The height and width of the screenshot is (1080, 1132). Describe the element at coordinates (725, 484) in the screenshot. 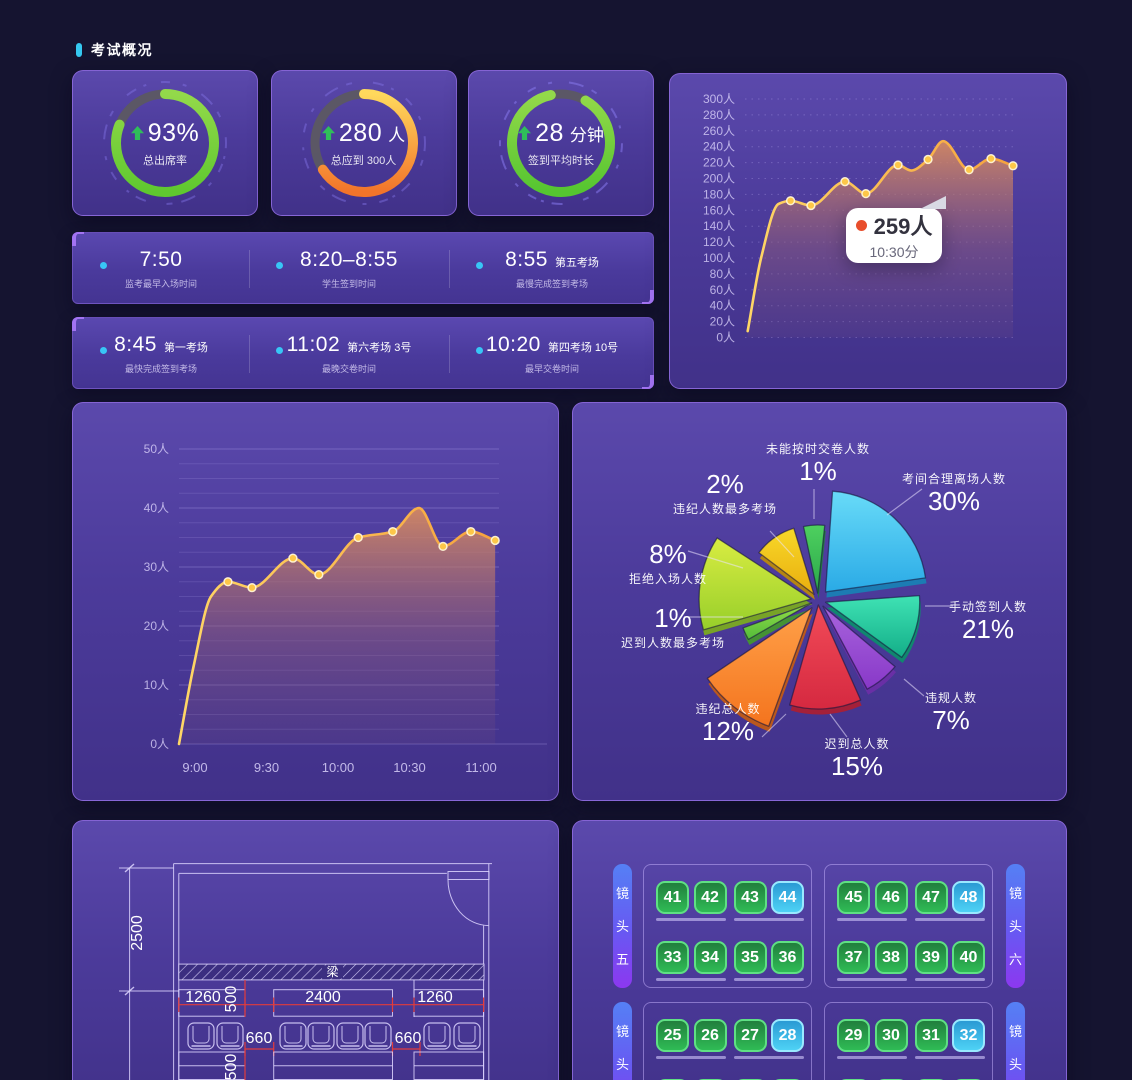

I see `pie-label-pct: 2%` at that location.